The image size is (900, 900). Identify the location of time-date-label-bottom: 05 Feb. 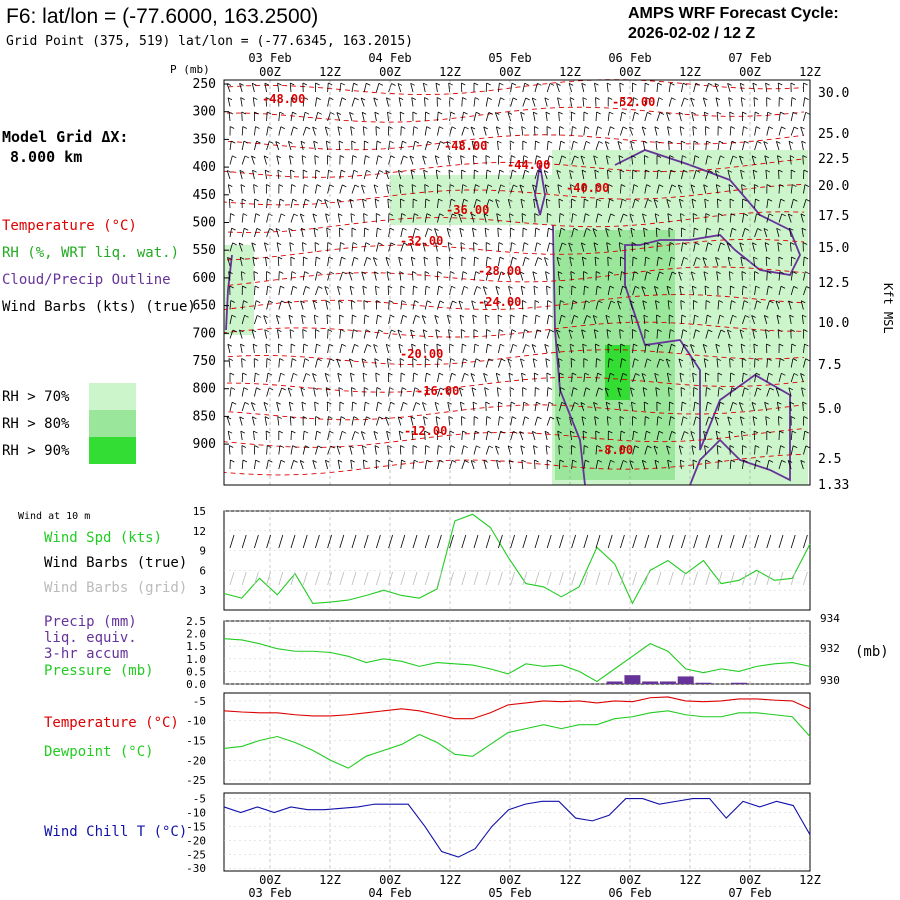
(509, 893).